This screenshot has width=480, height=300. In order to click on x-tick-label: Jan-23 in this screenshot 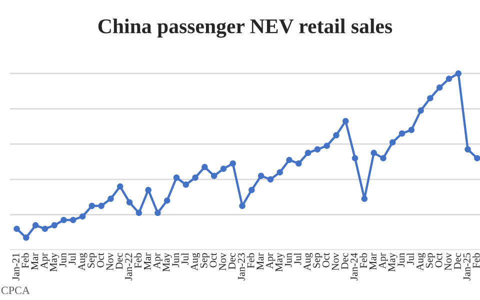, I will do `click(241, 266)`.